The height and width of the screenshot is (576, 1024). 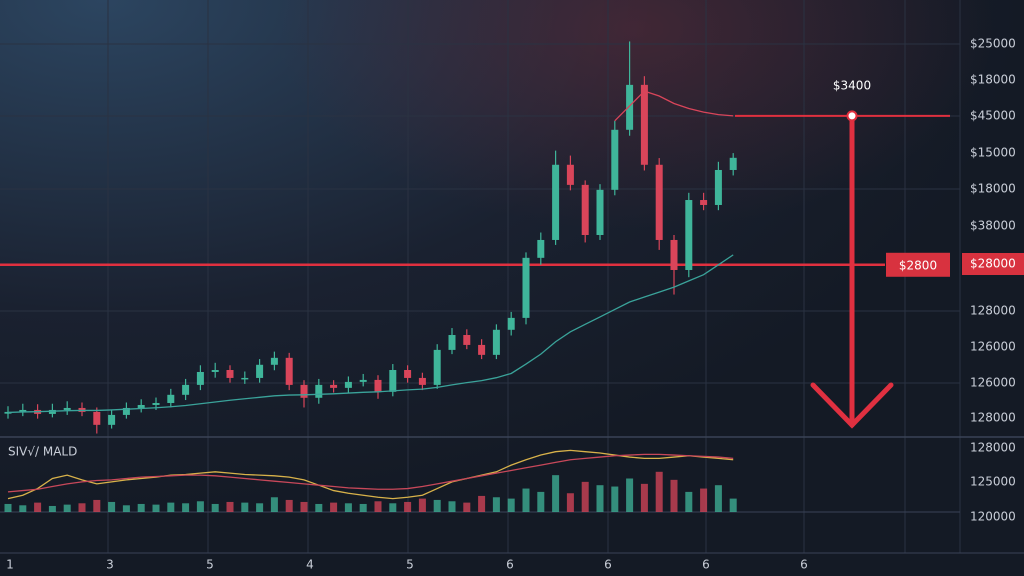 What do you see at coordinates (993, 226) in the screenshot?
I see `y-axis-label: $38000` at bounding box center [993, 226].